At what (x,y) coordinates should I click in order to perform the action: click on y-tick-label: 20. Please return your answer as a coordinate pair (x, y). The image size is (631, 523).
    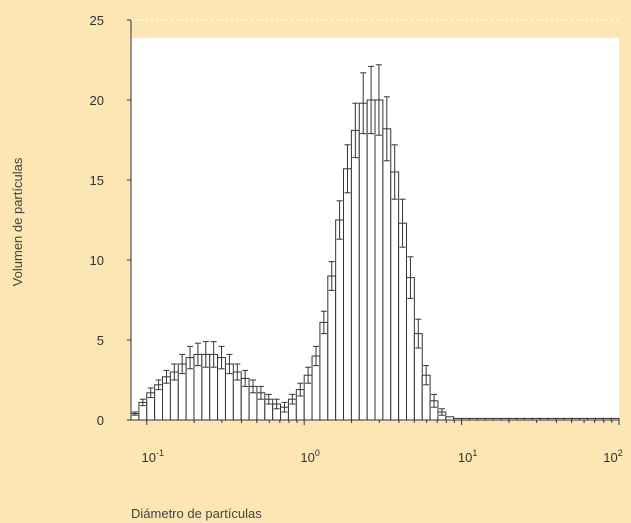
    Looking at the image, I should click on (97, 100).